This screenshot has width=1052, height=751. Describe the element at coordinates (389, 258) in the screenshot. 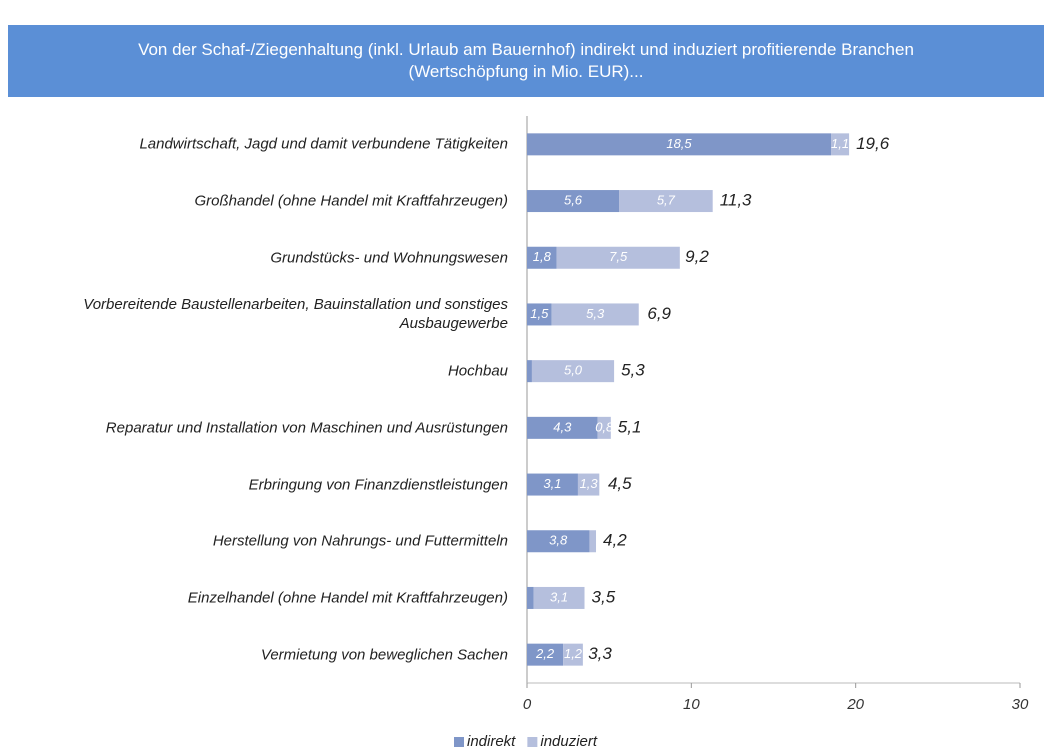

I see `category-label: Grundstücks- und Wohnungswesen` at that location.